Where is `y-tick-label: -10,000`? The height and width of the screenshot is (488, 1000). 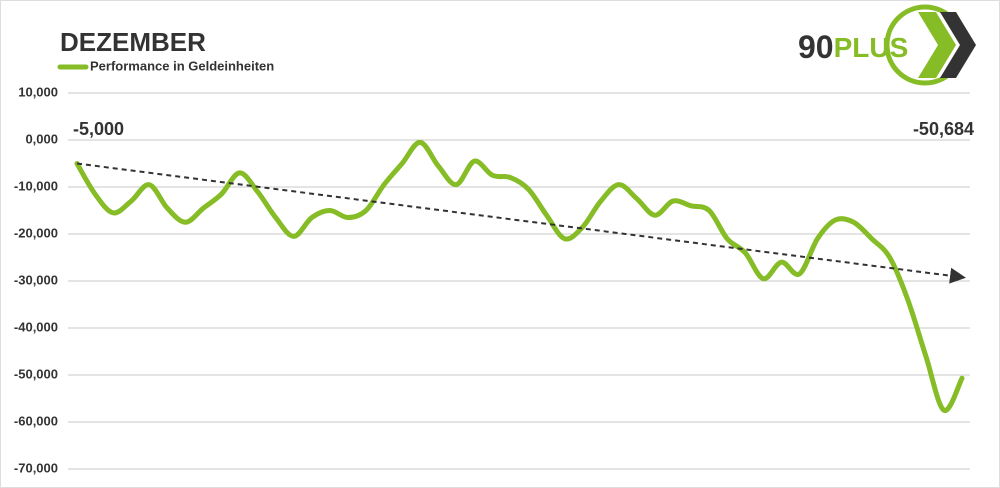
y-tick-label: -10,000 is located at coordinates (36, 185).